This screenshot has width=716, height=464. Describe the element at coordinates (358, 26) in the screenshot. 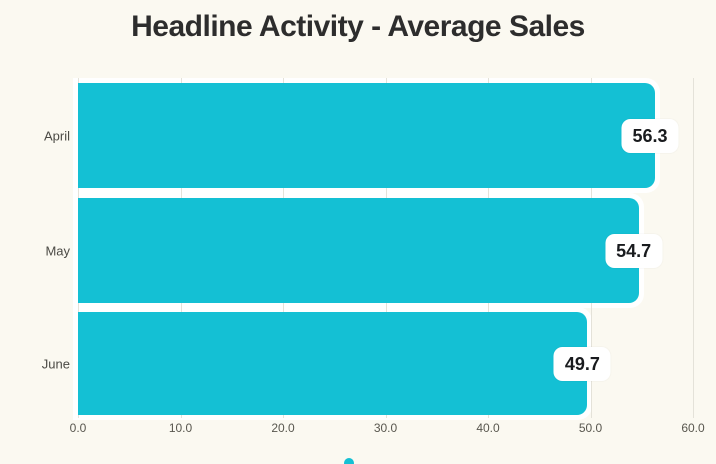

I see `chart-title: Headline Activity - Average Sales` at that location.